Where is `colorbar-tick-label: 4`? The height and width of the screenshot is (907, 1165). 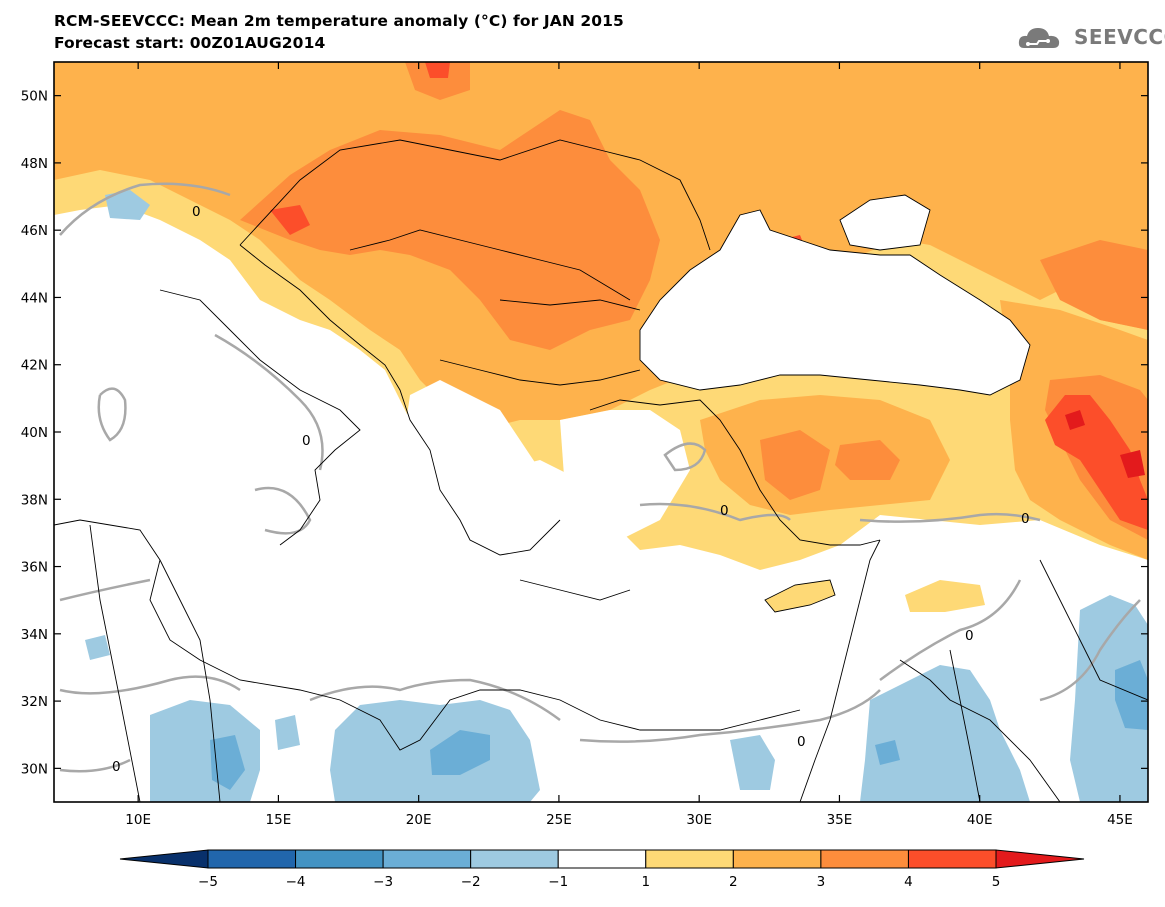
colorbar-tick-label: 4 is located at coordinates (908, 882).